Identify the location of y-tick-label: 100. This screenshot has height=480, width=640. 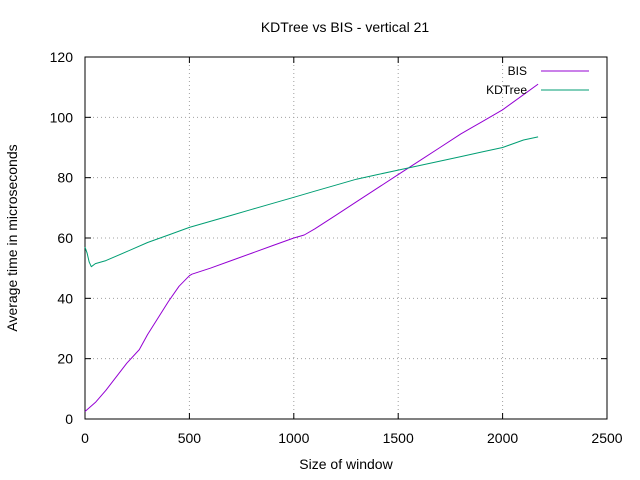
(62, 117).